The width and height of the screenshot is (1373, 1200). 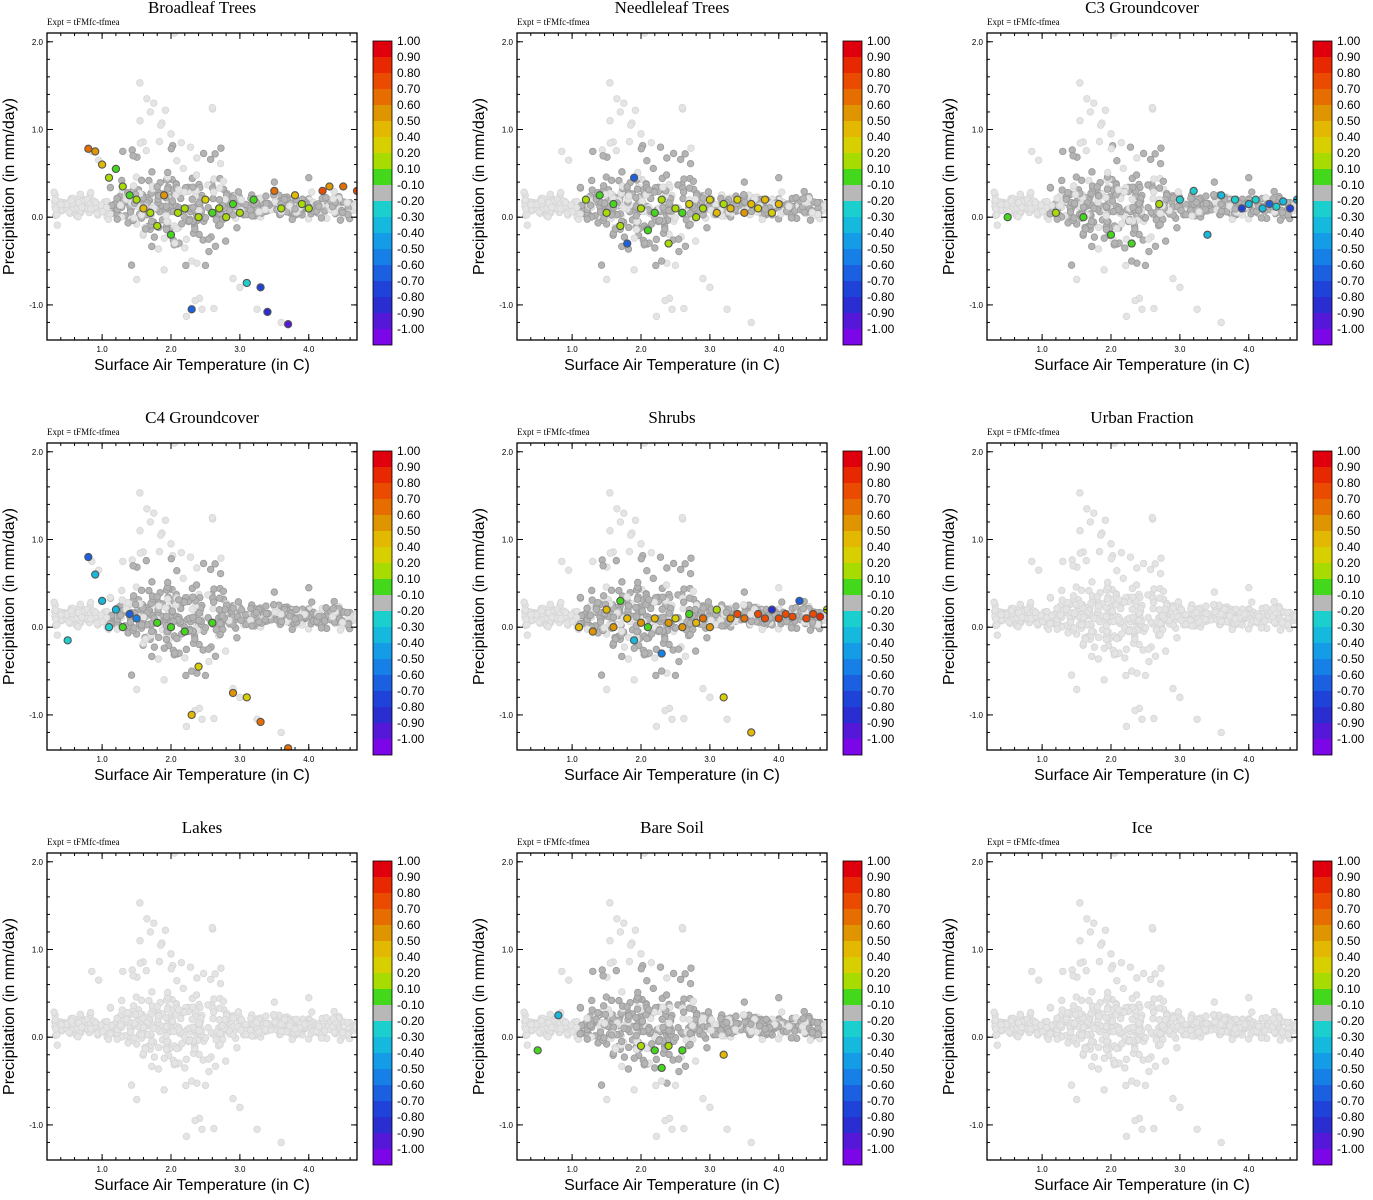 What do you see at coordinates (1142, 186) in the screenshot?
I see `plot-frame` at bounding box center [1142, 186].